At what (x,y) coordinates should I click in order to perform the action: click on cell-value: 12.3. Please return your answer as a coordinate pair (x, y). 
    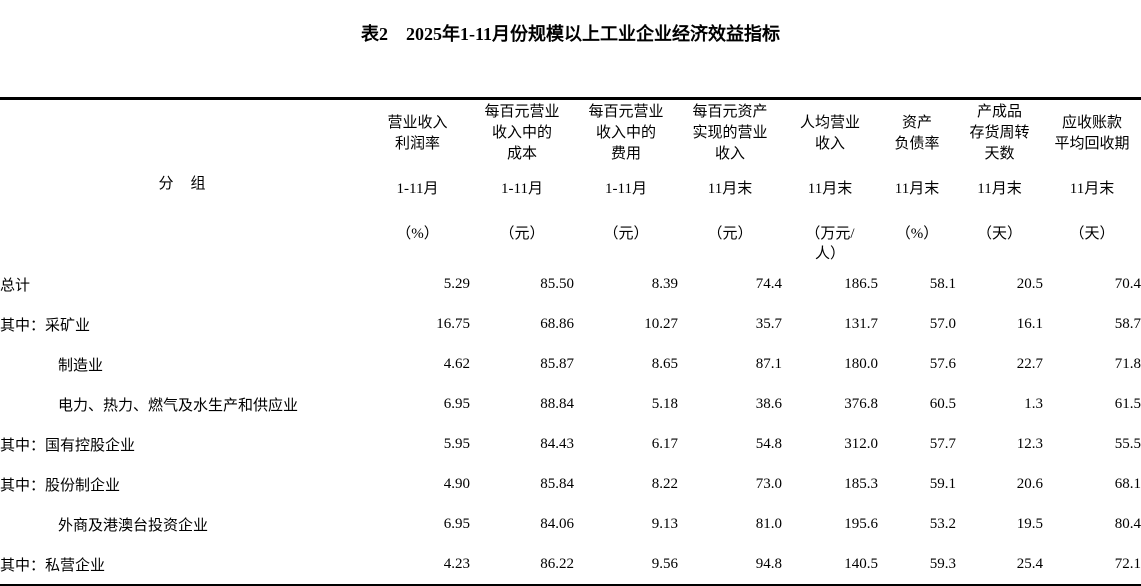
    Looking at the image, I should click on (1029, 443).